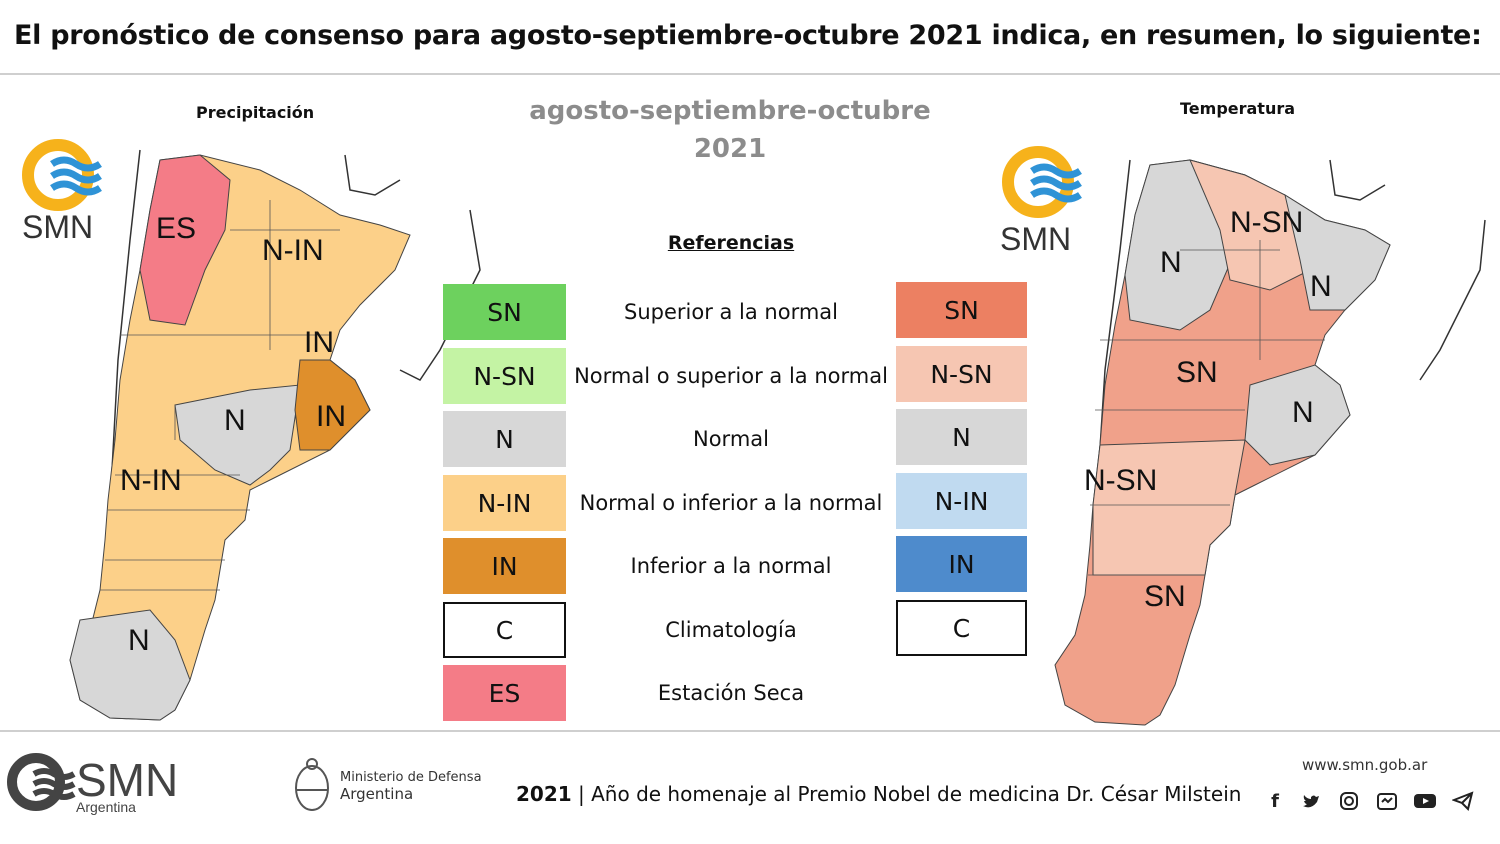 This screenshot has width=1500, height=844. Describe the element at coordinates (1238, 108) in the screenshot. I see `temp-heading: Temperatura` at that location.